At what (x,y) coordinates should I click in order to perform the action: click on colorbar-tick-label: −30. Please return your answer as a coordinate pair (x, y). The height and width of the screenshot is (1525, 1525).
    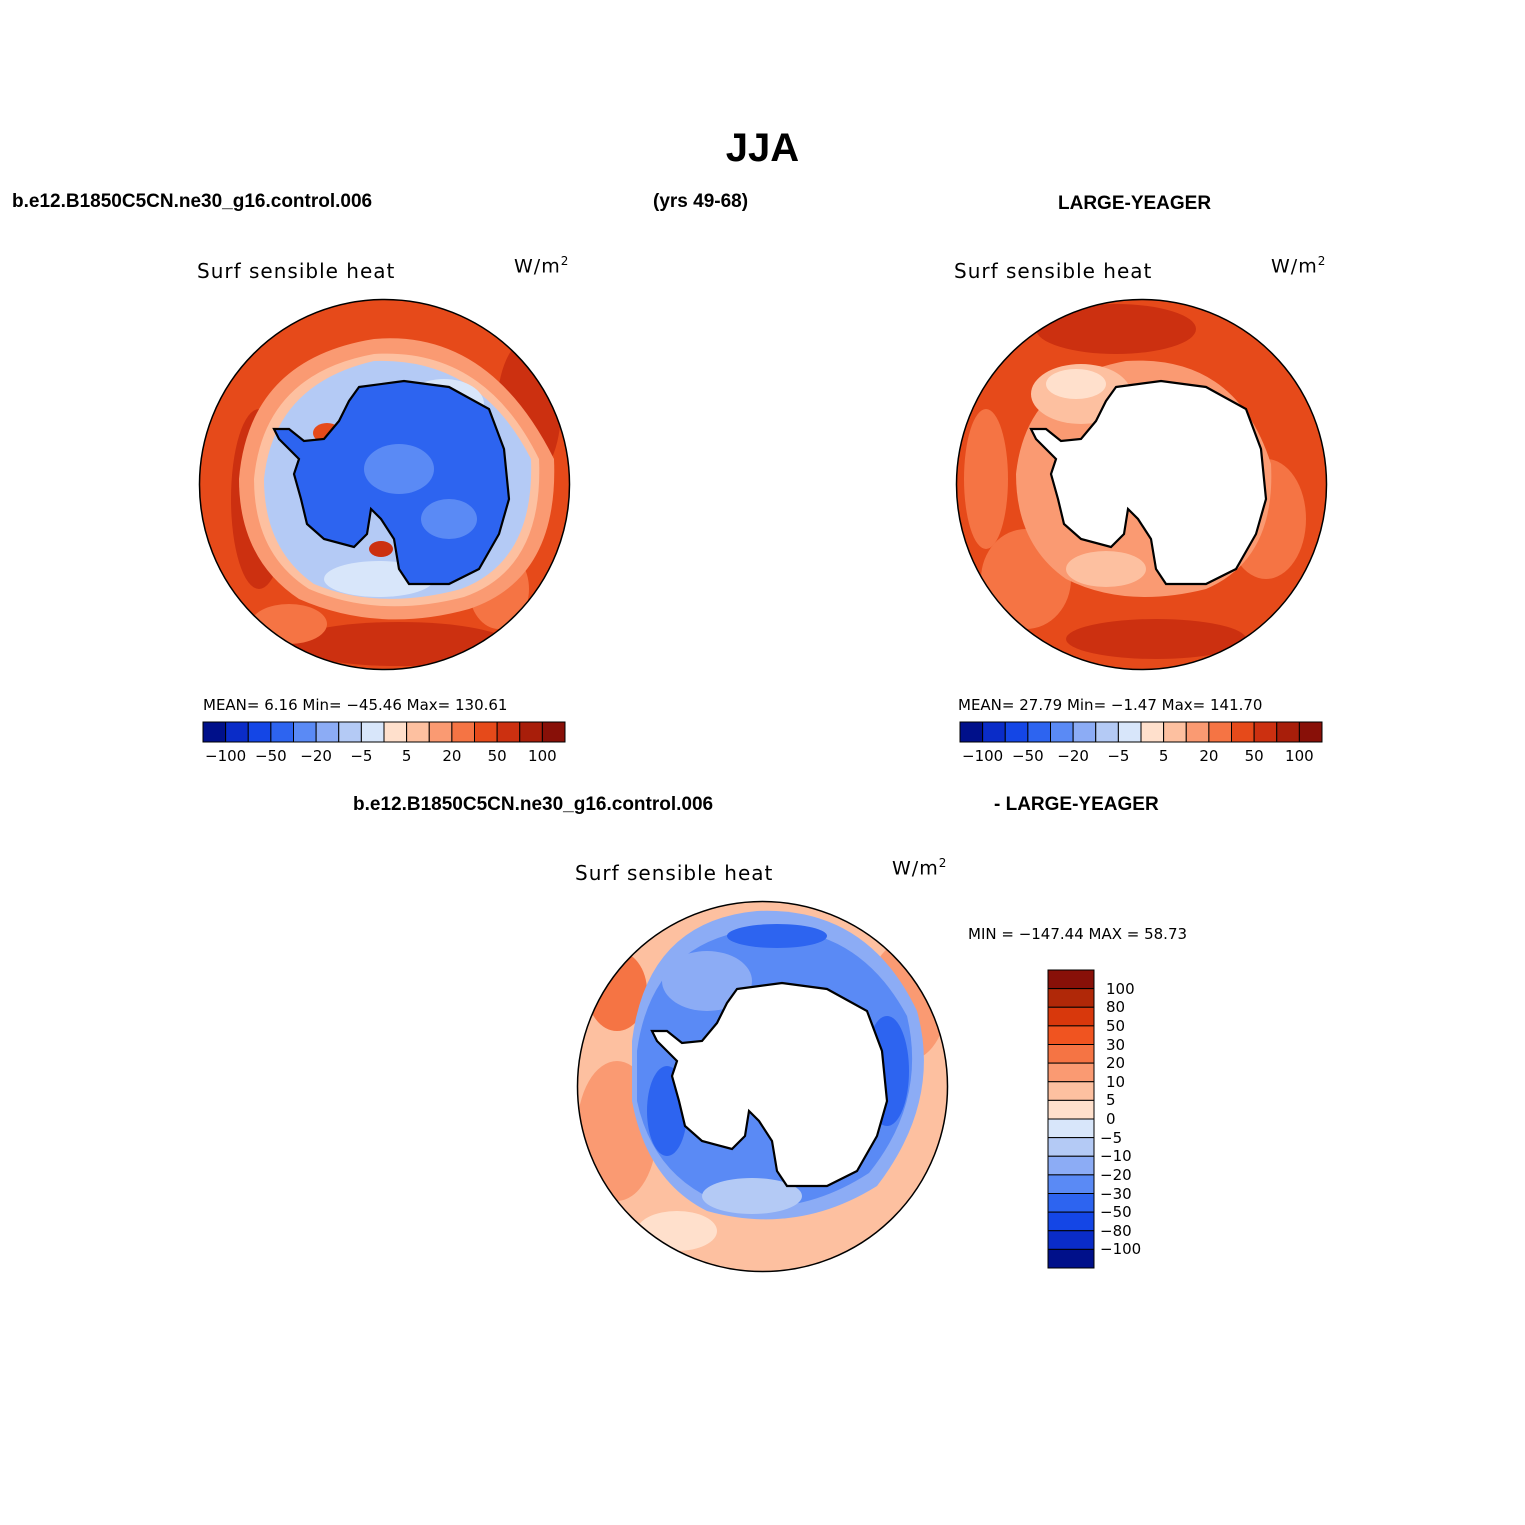
    Looking at the image, I should click on (1116, 1193).